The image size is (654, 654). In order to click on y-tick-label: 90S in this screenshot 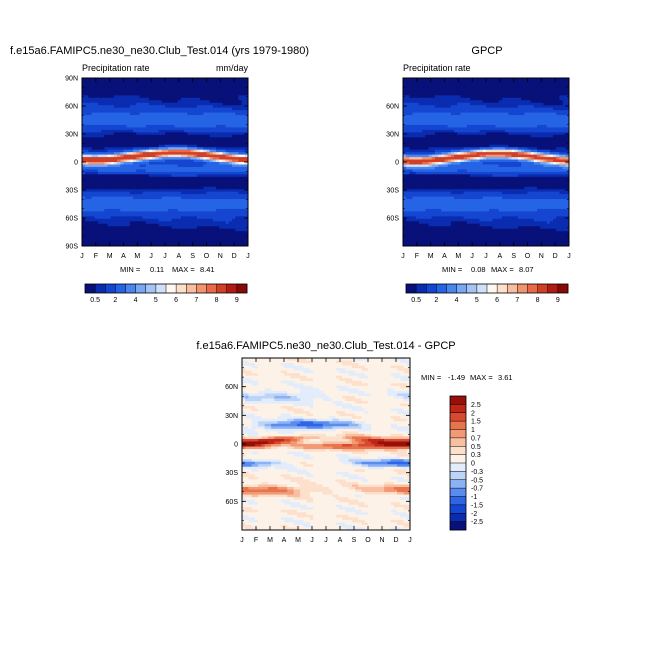, I will do `click(72, 247)`.